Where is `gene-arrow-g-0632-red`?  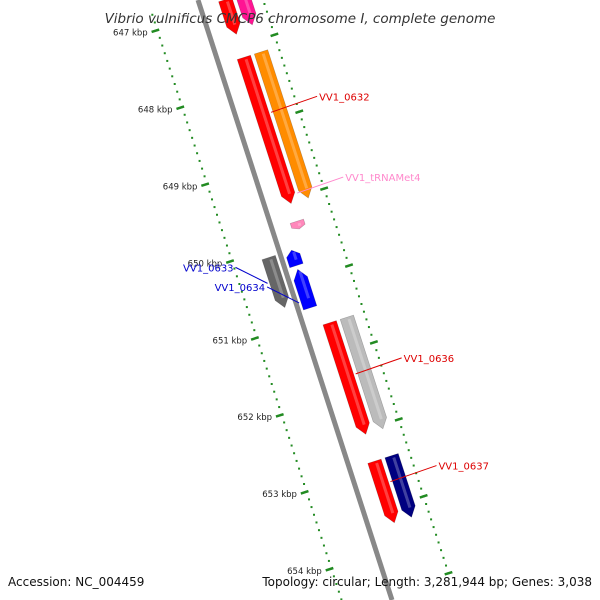 gene-arrow-g-0632-red is located at coordinates (266, 129).